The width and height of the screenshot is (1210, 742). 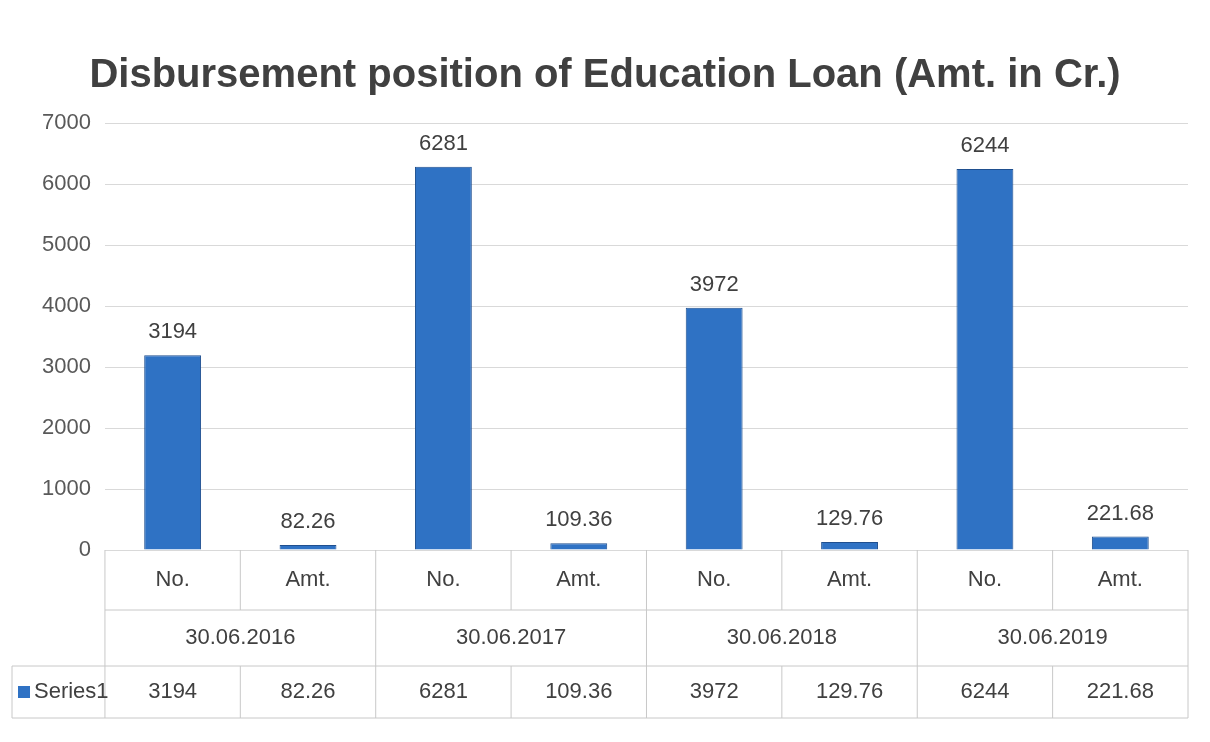 I want to click on text: 30.06.2017, so click(x=511, y=637).